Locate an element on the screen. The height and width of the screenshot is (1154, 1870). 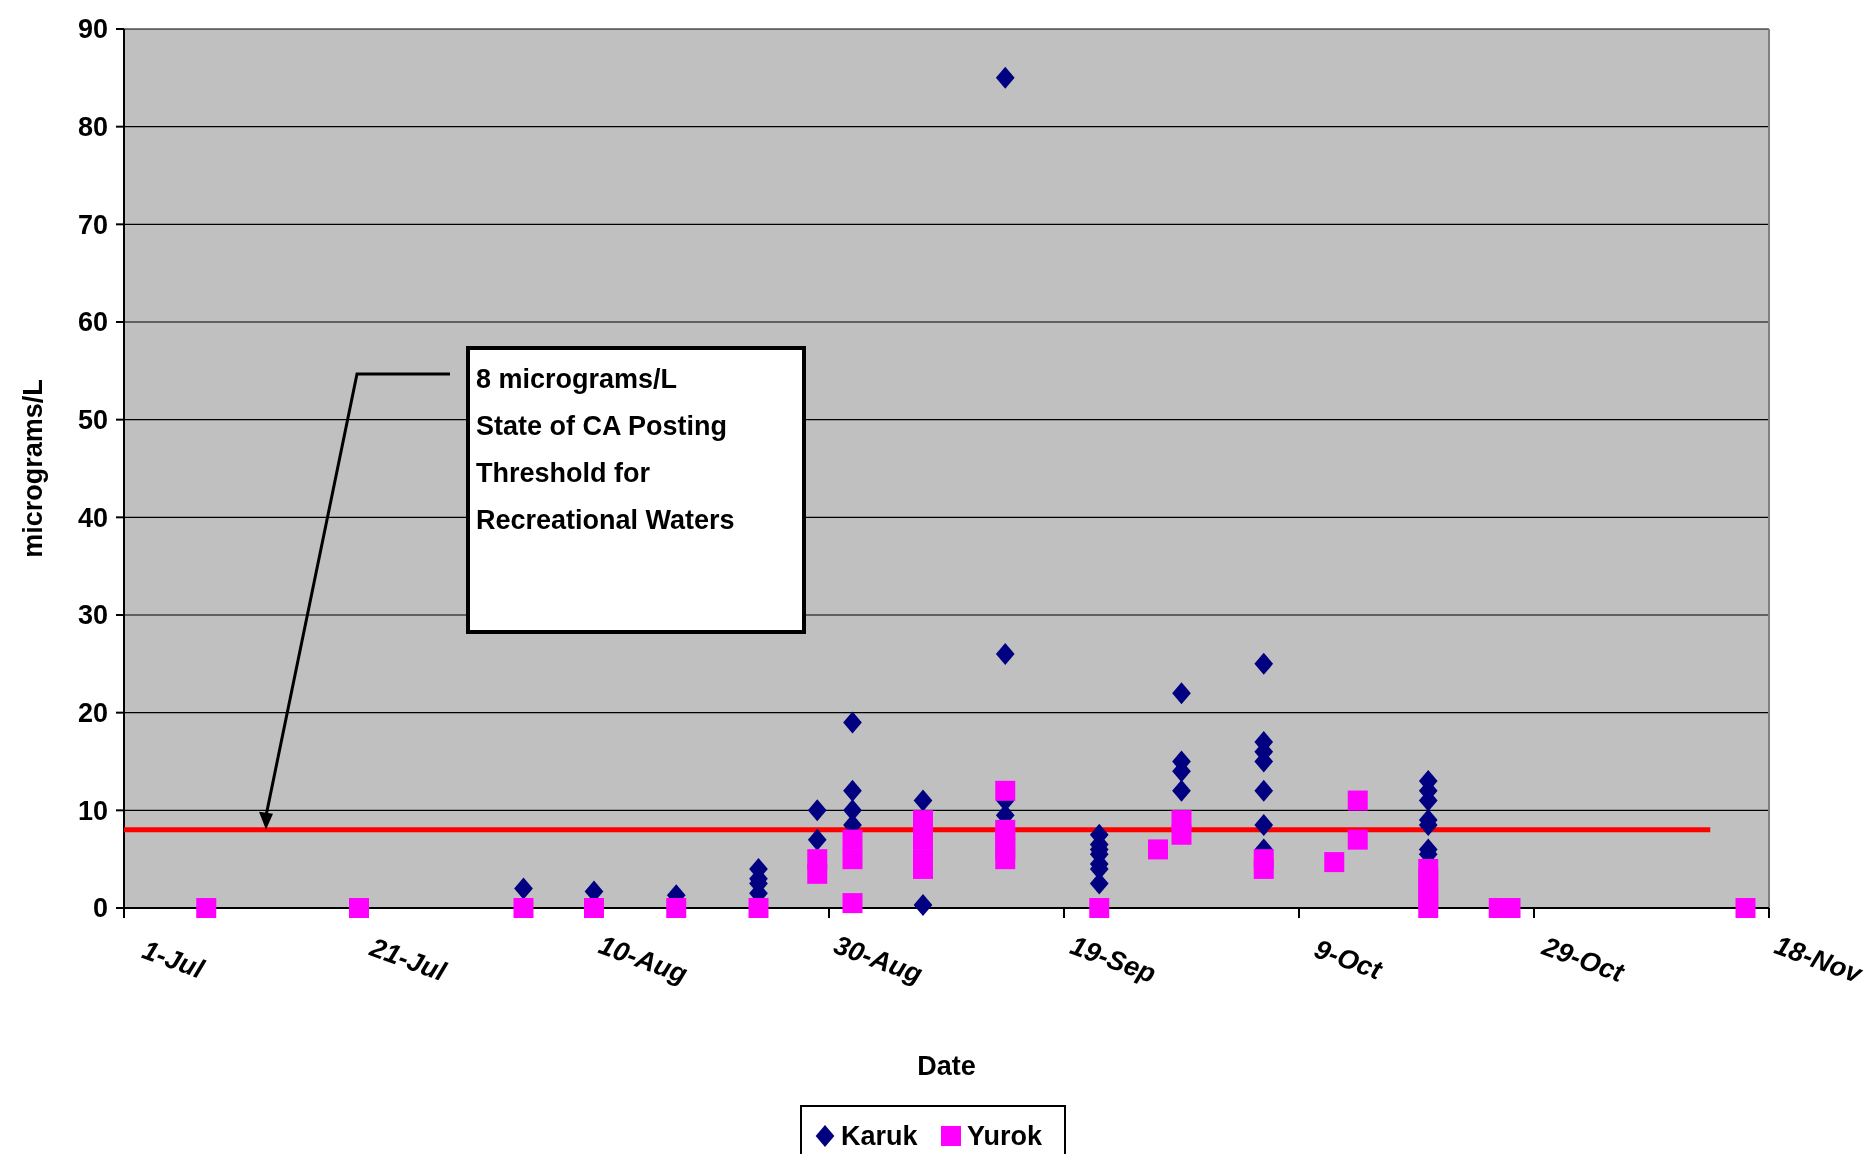
x-tick-label: 1-Jul is located at coordinates (173, 959).